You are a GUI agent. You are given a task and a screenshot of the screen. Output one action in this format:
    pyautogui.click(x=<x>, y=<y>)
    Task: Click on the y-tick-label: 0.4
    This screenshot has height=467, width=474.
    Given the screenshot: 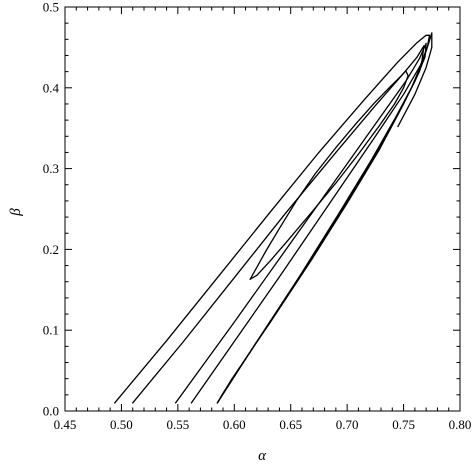 What is the action you would take?
    pyautogui.click(x=51, y=87)
    